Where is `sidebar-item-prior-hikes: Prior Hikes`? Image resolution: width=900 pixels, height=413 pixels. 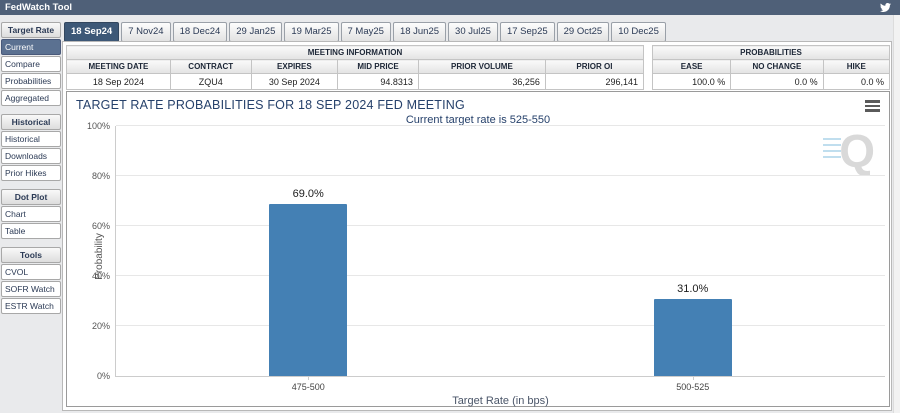 sidebar-item-prior-hikes: Prior Hikes is located at coordinates (31, 173).